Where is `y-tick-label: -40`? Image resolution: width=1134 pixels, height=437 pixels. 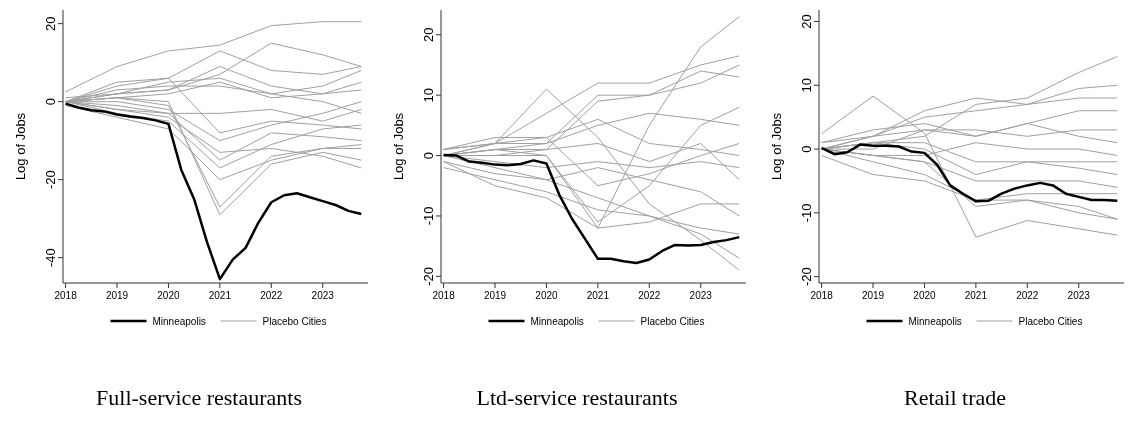
y-tick-label: -40 is located at coordinates (50, 258).